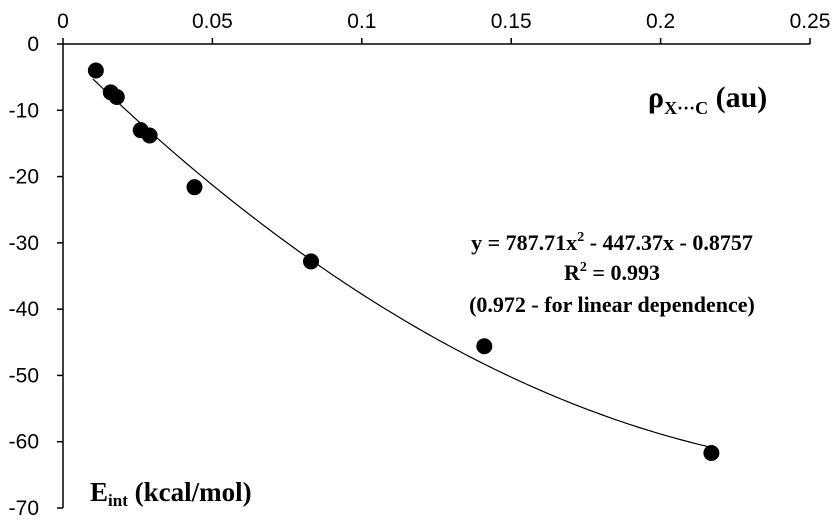 The image size is (839, 524). Describe the element at coordinates (580, 237) in the screenshot. I see `equation-superscript: 2` at that location.